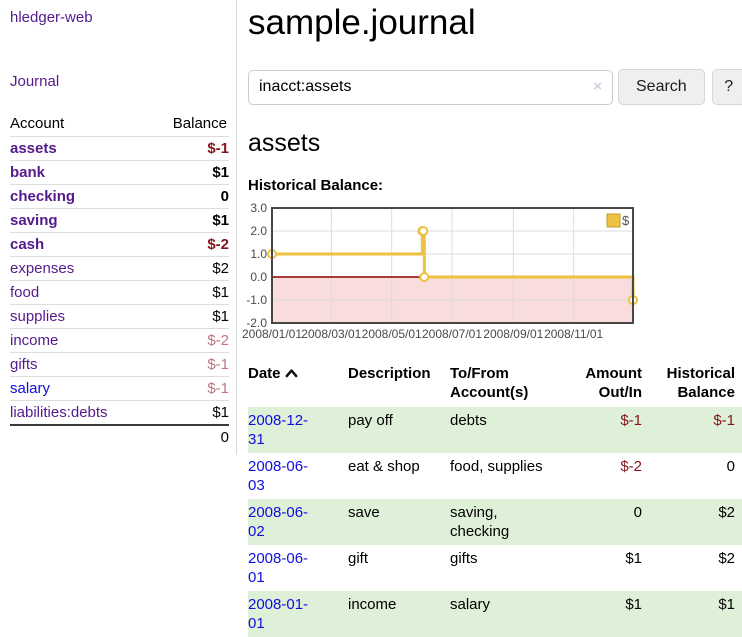 The width and height of the screenshot is (742, 637). Describe the element at coordinates (119, 220) in the screenshot. I see `account-row: saving $1` at that location.